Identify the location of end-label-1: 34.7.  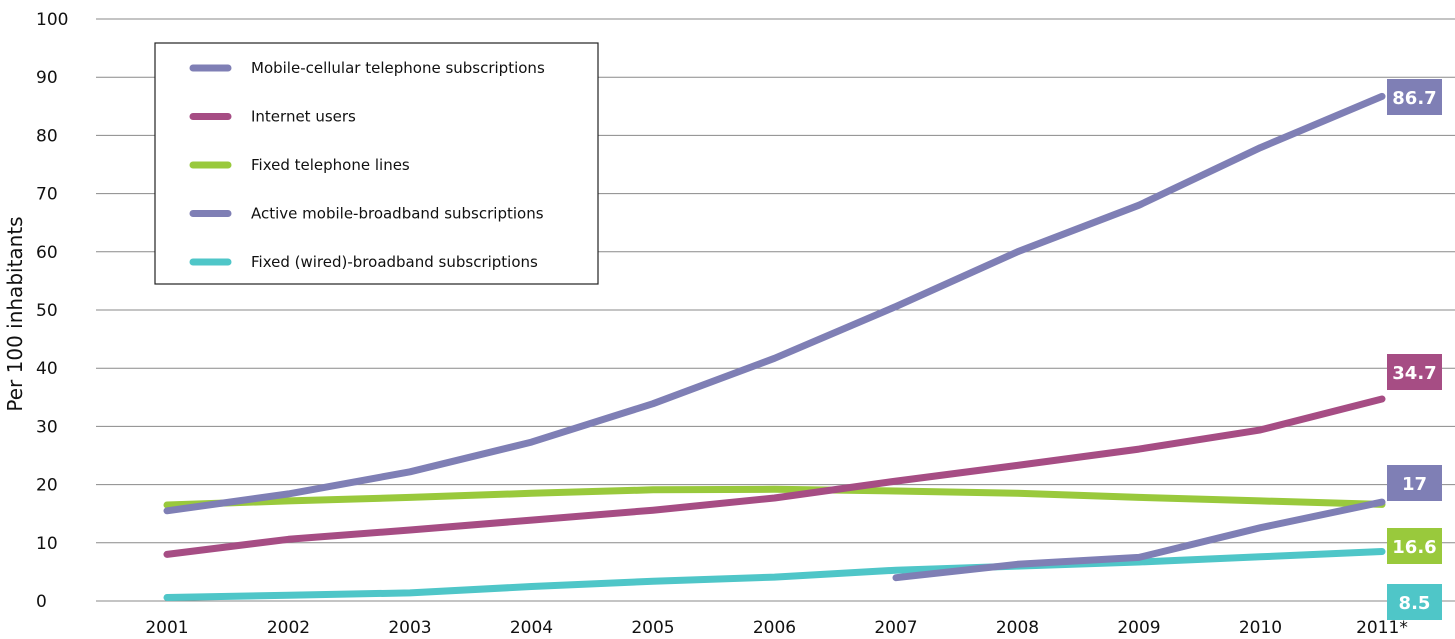
(1414, 372).